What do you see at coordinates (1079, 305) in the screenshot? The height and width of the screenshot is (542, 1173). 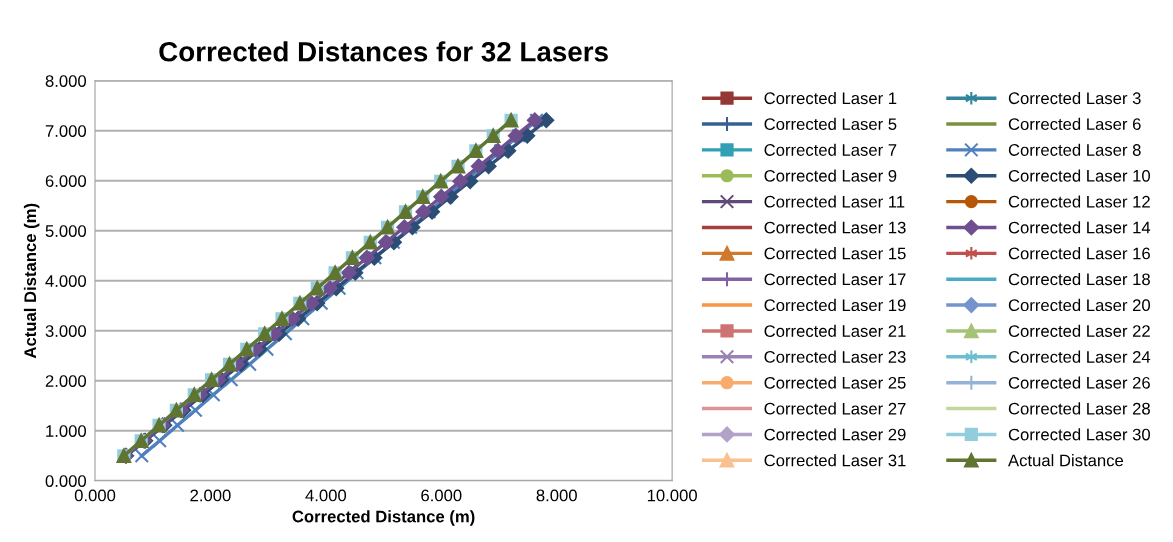 I see `legend-label: Corrected Laser 20` at bounding box center [1079, 305].